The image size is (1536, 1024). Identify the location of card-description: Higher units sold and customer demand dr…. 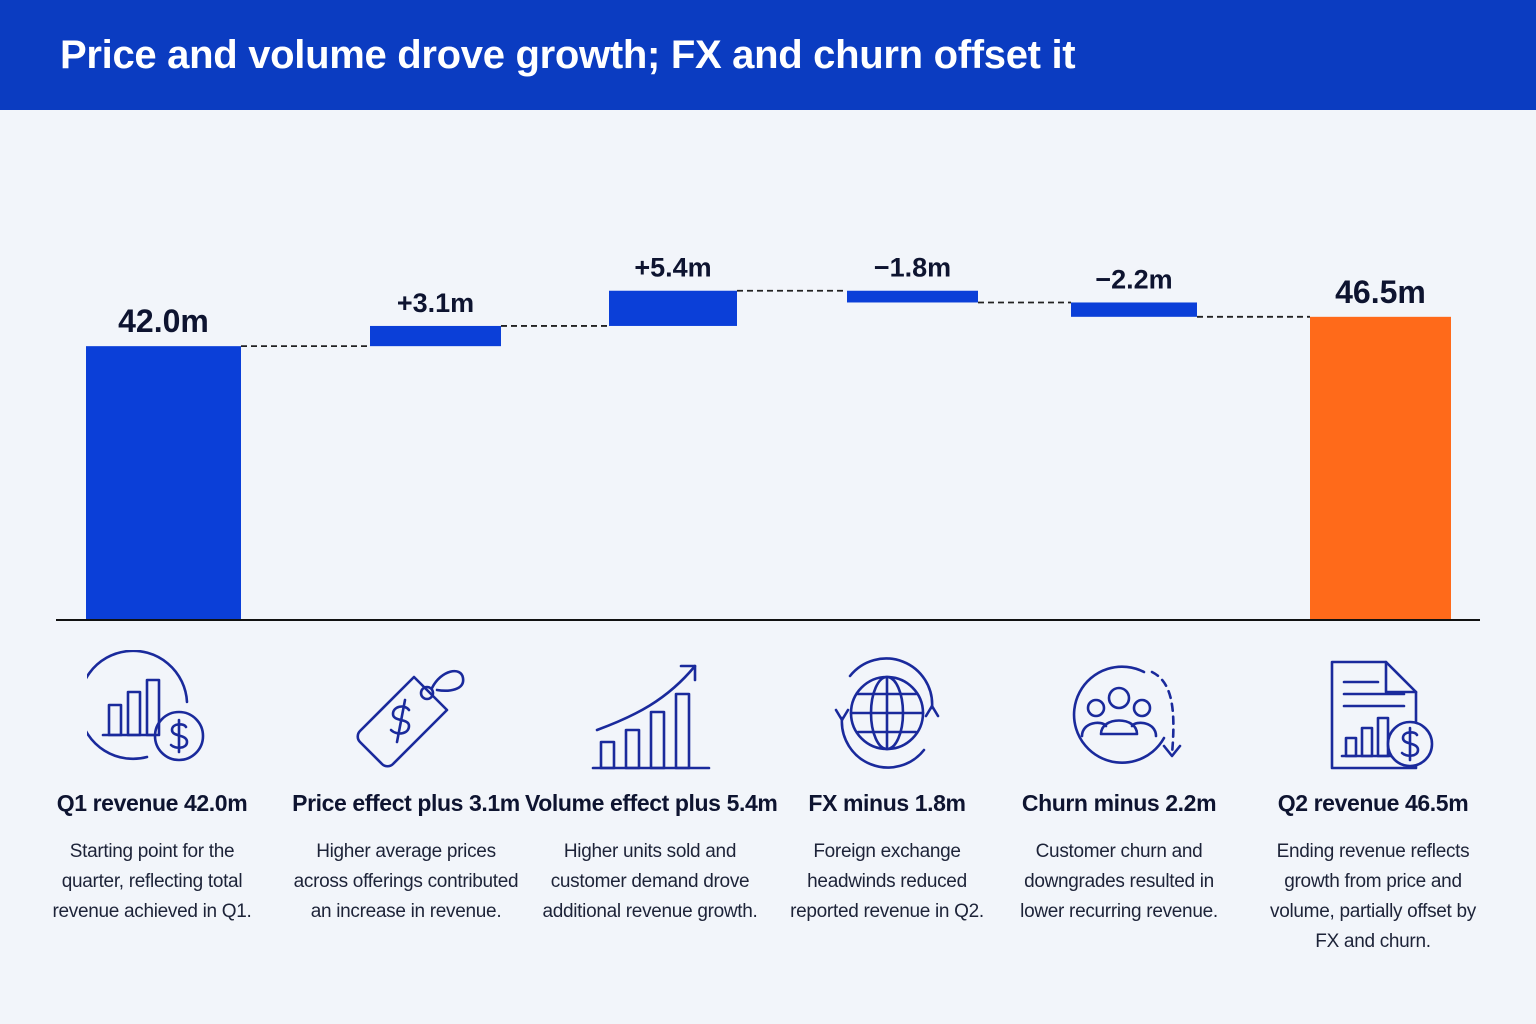
(650, 881).